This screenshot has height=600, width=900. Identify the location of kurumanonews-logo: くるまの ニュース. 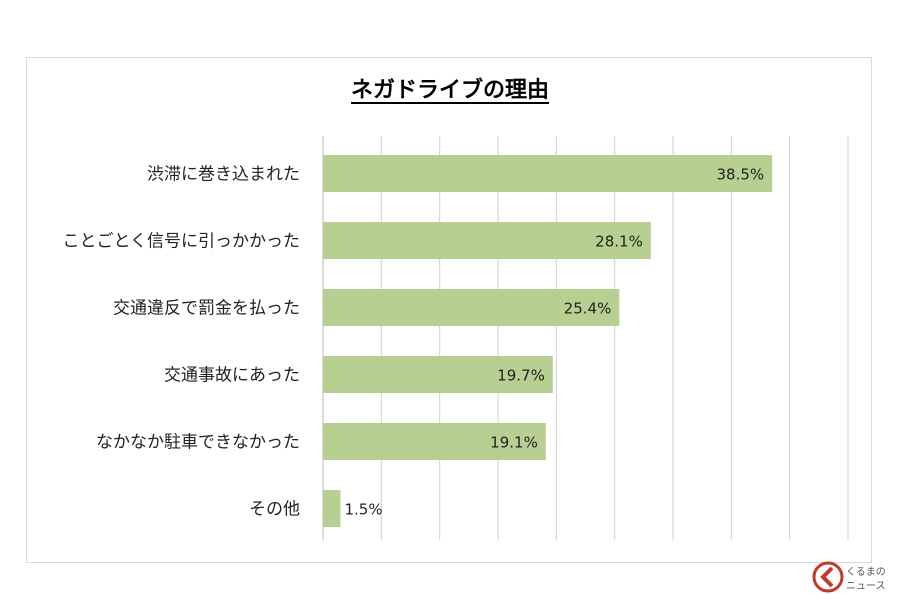
(849, 577).